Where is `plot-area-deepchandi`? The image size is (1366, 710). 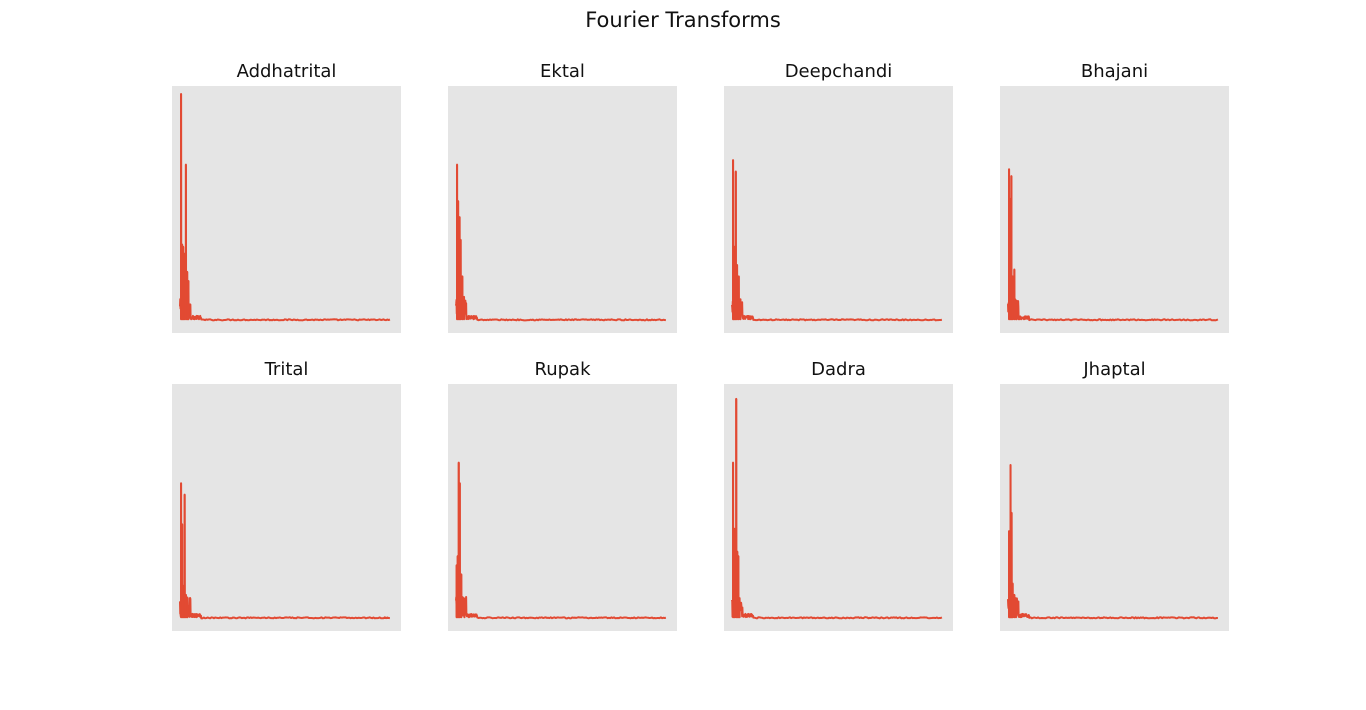
plot-area-deepchandi is located at coordinates (838, 209).